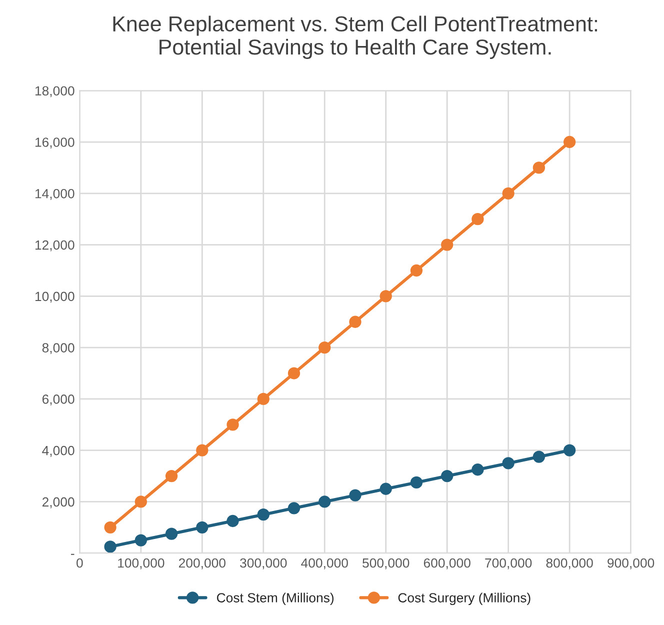 Image resolution: width=664 pixels, height=625 pixels. What do you see at coordinates (631, 564) in the screenshot?
I see `x-tick-label: 900,000` at bounding box center [631, 564].